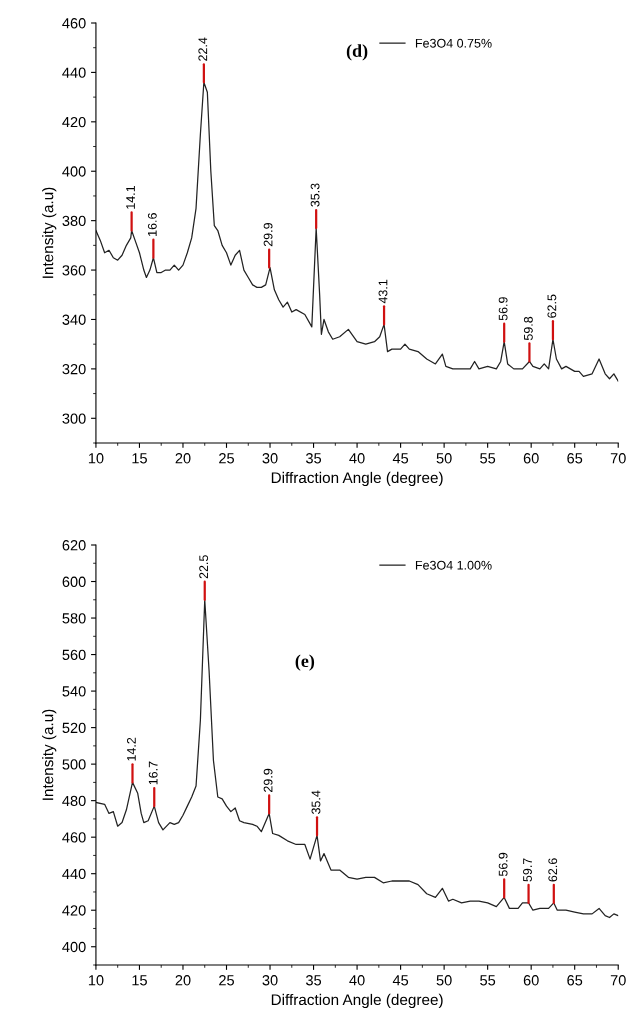 Image resolution: width=627 pixels, height=1023 pixels. What do you see at coordinates (74, 691) in the screenshot?
I see `y-tick-label: 540` at bounding box center [74, 691].